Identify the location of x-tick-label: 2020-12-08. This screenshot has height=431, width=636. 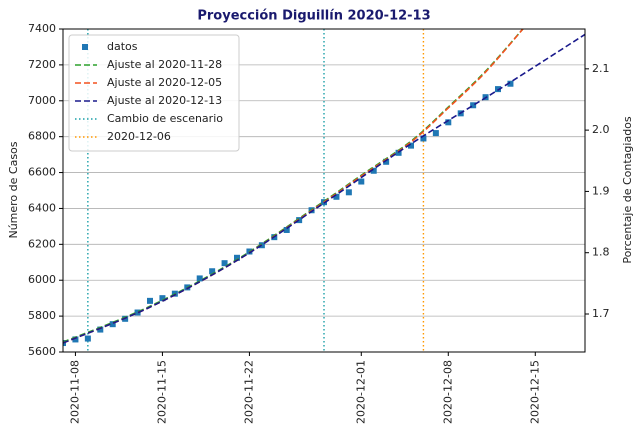
(447, 392).